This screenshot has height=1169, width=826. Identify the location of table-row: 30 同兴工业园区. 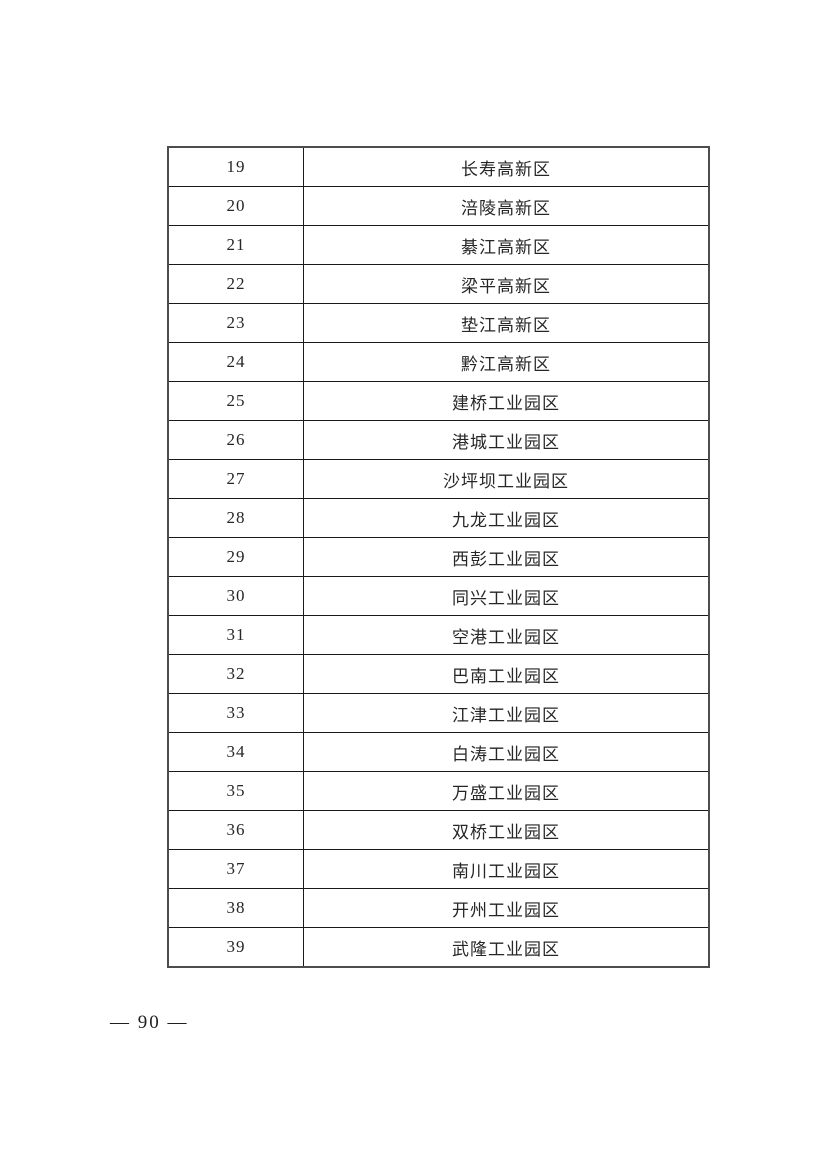
(438, 596).